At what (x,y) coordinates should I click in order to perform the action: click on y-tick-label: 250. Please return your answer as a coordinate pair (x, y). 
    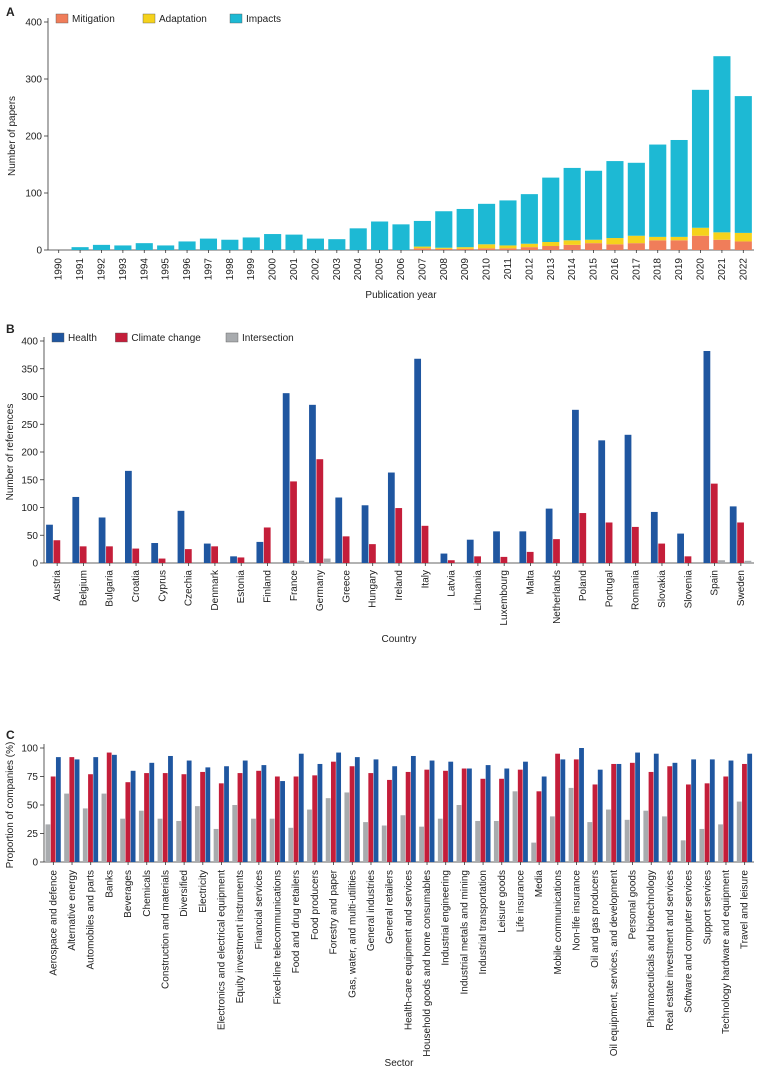
    Looking at the image, I should click on (29, 425).